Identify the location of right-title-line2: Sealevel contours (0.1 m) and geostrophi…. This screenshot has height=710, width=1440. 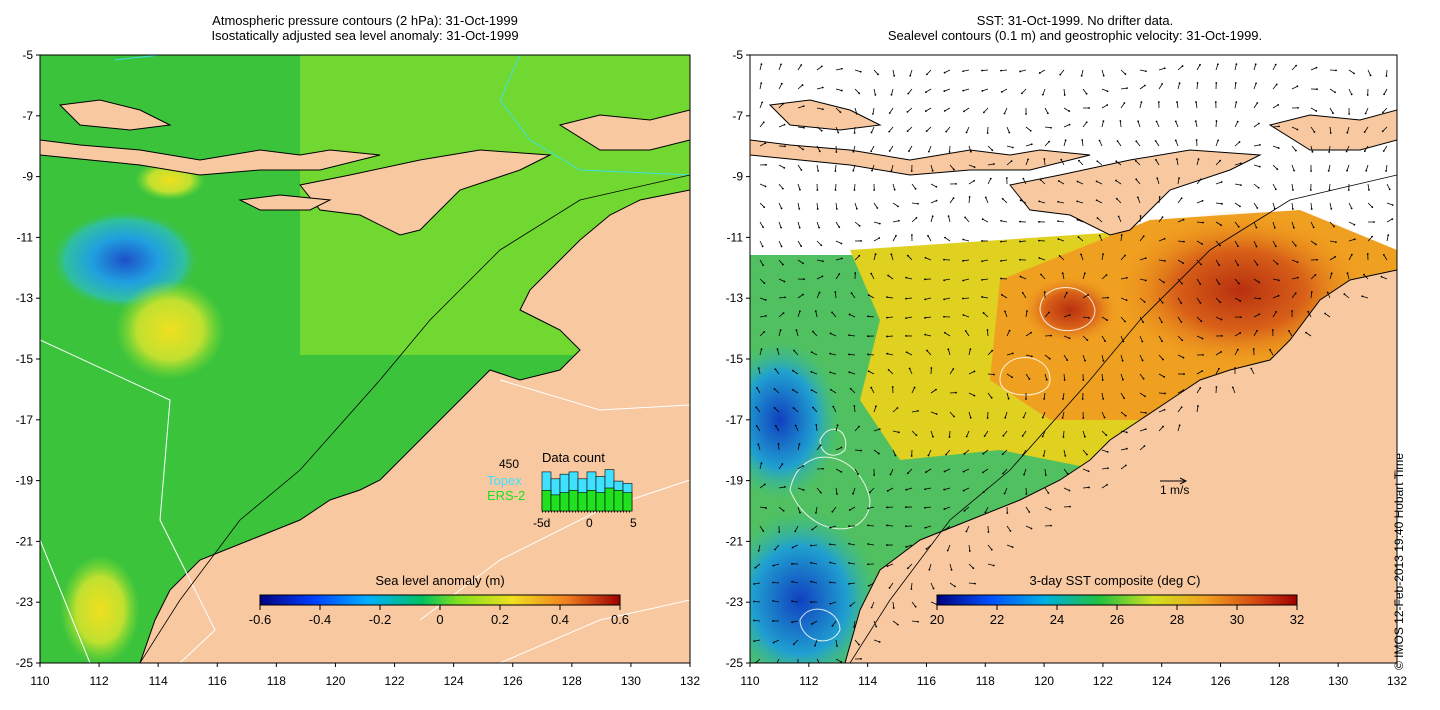
(1075, 35).